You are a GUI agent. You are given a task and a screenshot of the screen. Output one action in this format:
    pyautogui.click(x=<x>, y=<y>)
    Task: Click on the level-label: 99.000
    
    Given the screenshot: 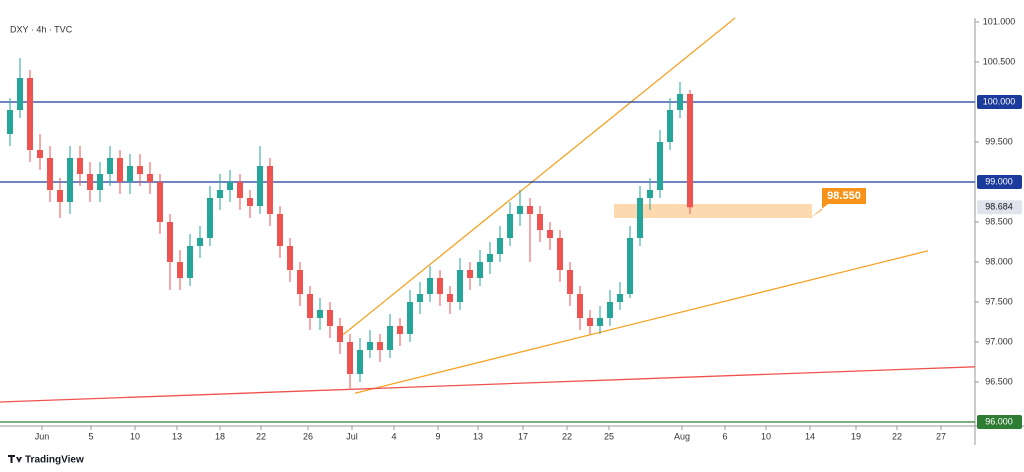 What is the action you would take?
    pyautogui.click(x=999, y=181)
    